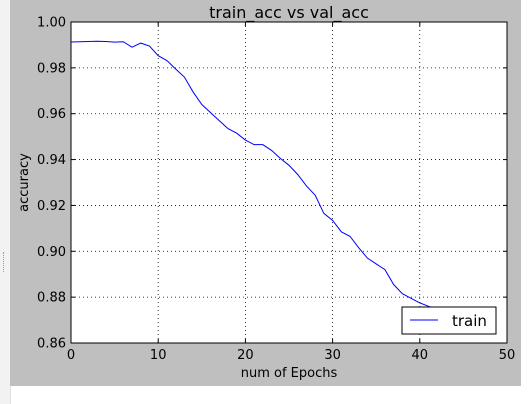 The height and width of the screenshot is (404, 532). Describe the element at coordinates (289, 373) in the screenshot. I see `x-axis-label: num of Epochs` at that location.